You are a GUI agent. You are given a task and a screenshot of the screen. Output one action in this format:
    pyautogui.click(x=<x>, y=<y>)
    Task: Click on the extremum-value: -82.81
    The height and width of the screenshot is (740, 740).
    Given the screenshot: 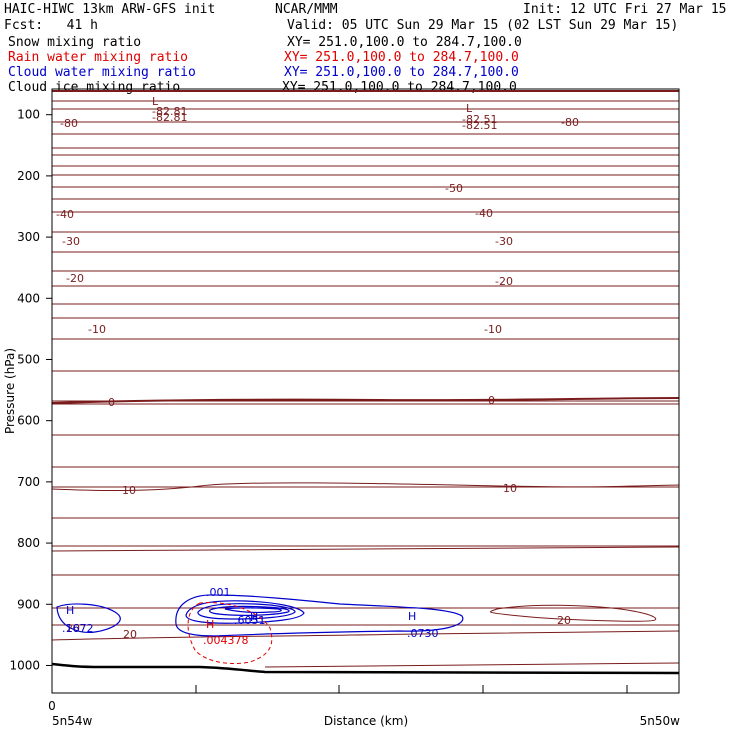 What is the action you would take?
    pyautogui.click(x=169, y=117)
    